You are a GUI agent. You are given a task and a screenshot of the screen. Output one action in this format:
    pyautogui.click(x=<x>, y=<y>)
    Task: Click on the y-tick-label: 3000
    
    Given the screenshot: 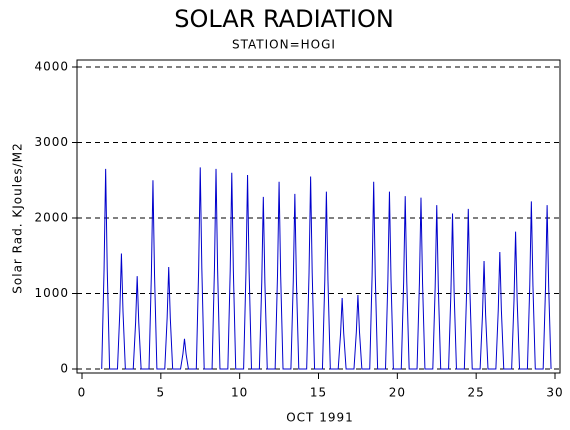 What is the action you would take?
    pyautogui.click(x=51, y=142)
    